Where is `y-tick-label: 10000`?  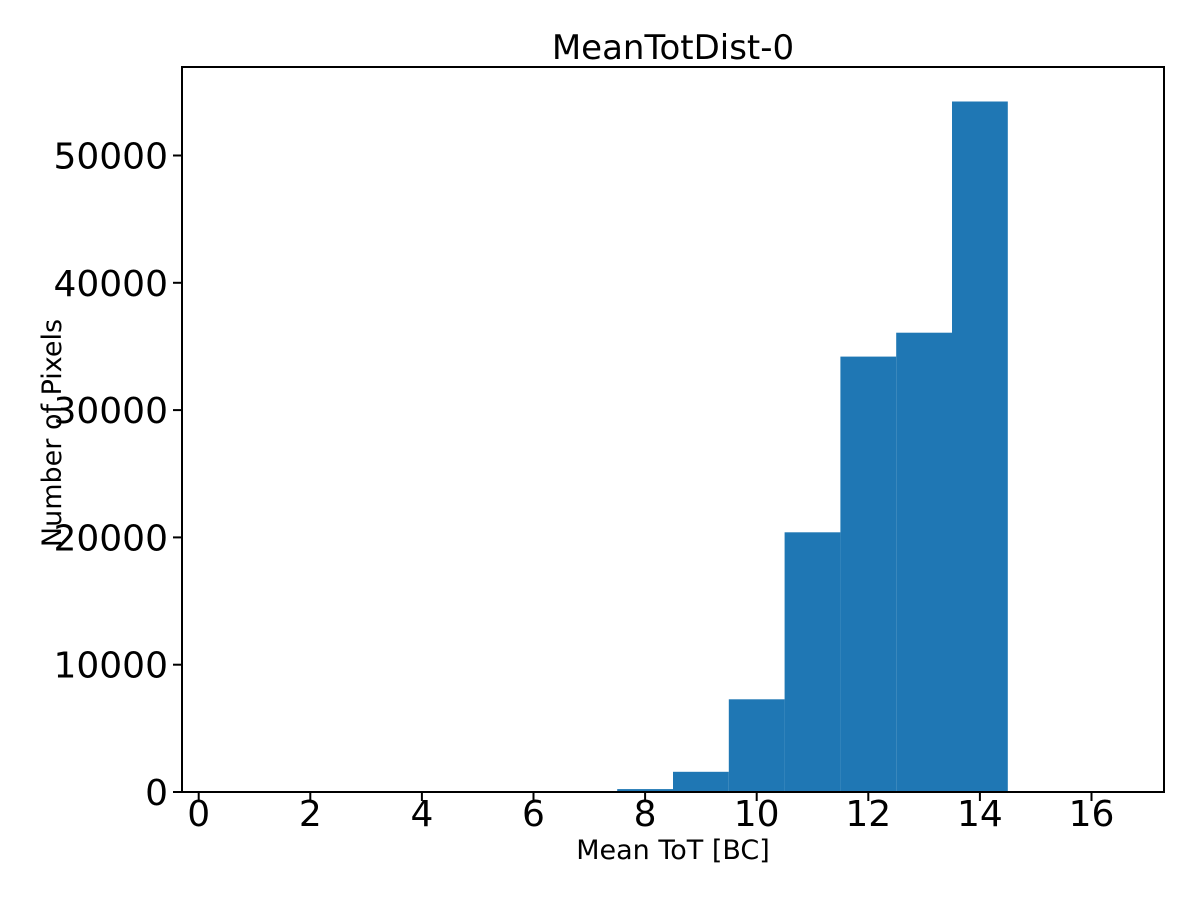 y-tick-label: 10000 is located at coordinates (110, 666).